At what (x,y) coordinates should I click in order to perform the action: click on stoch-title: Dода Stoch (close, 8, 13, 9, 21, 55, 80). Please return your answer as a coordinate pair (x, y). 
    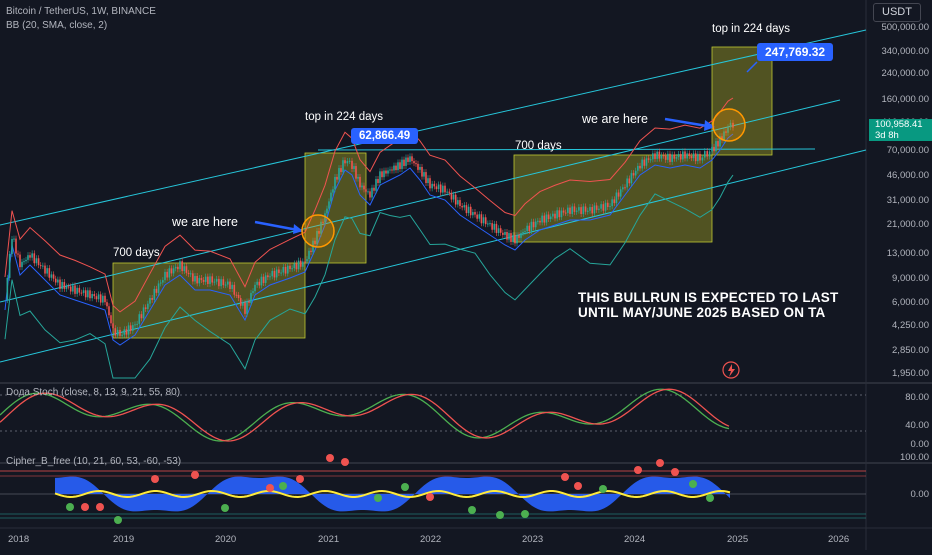
    Looking at the image, I should click on (93, 392).